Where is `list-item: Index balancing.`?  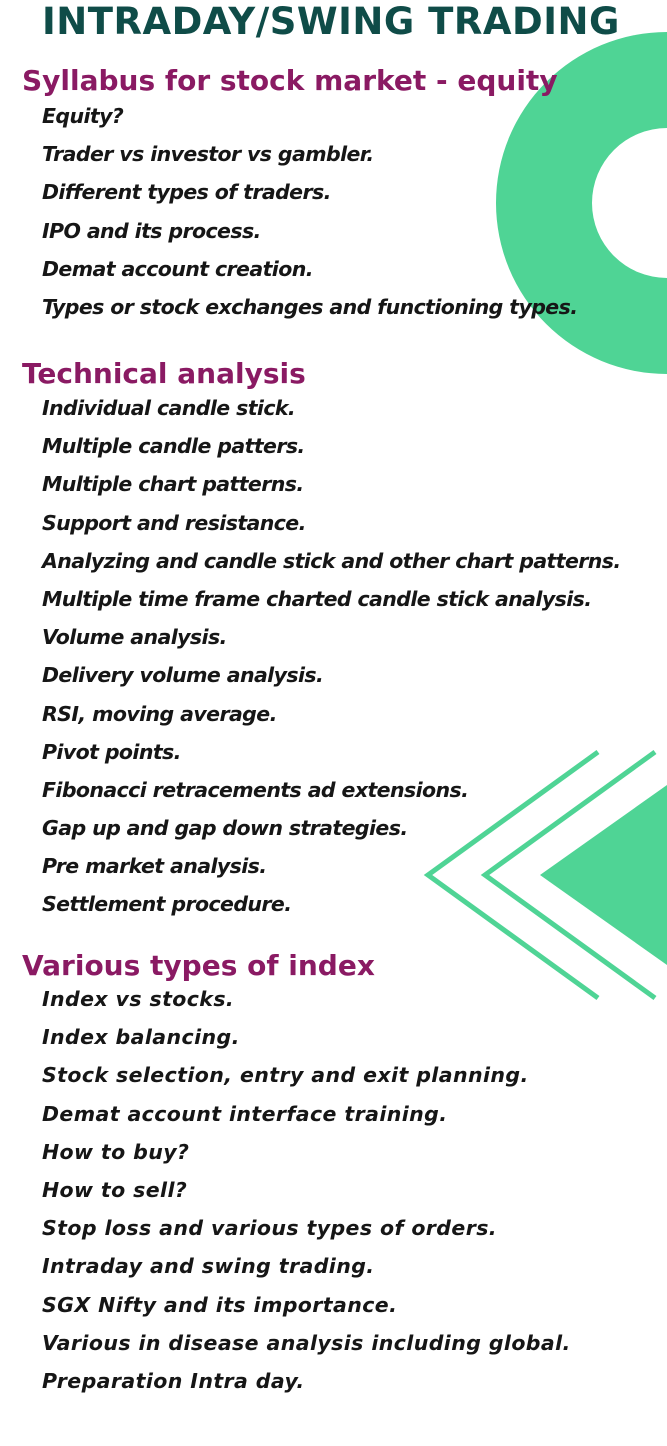
list-item: Index balancing. is located at coordinates (141, 1037).